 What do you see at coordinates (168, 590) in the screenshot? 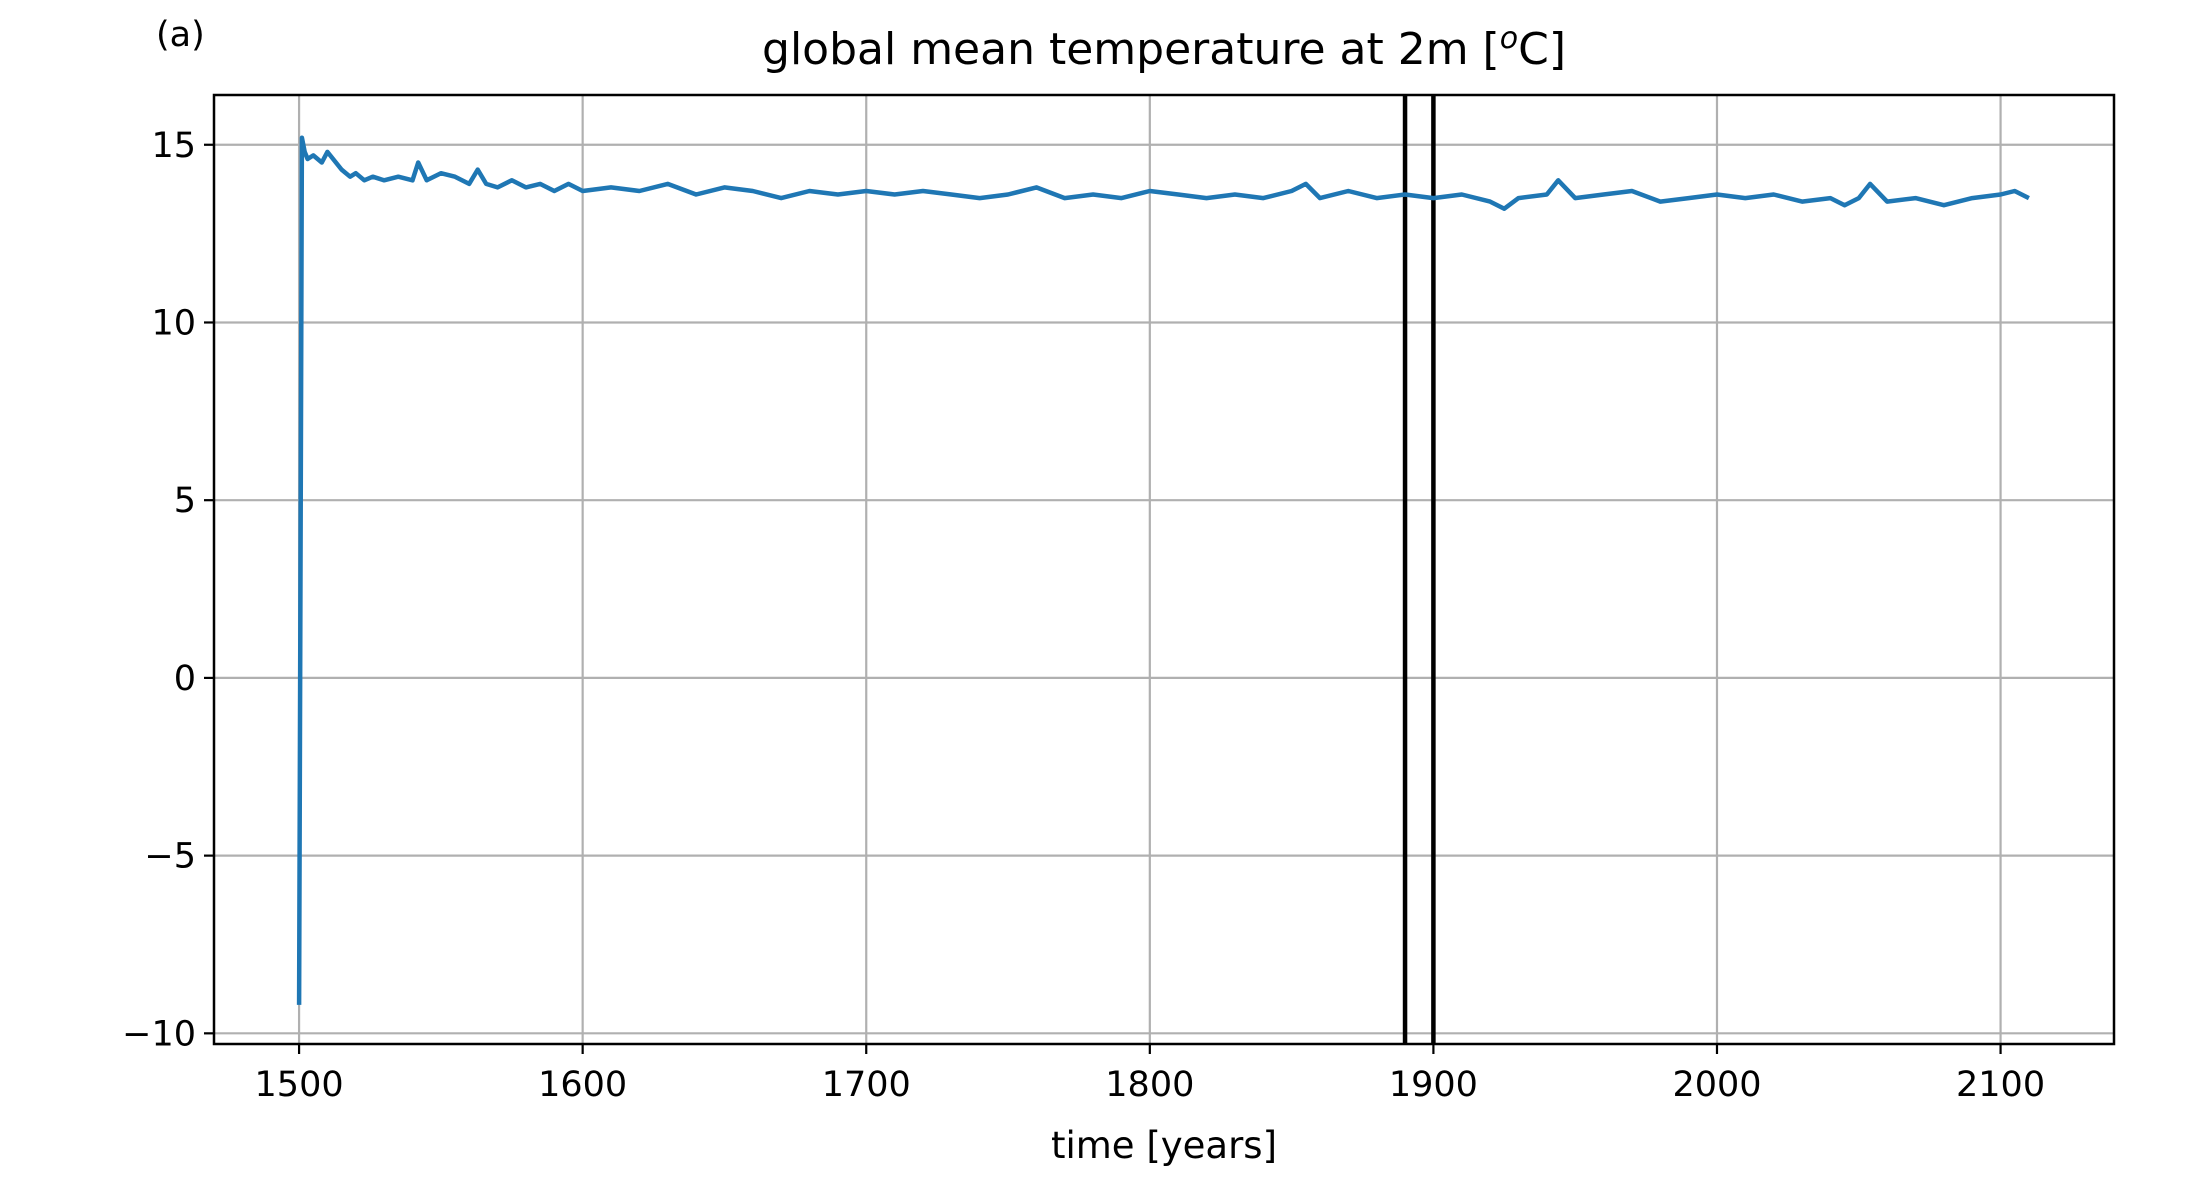
I see `y-axis: −10 −5 0 5 10 15` at bounding box center [168, 590].